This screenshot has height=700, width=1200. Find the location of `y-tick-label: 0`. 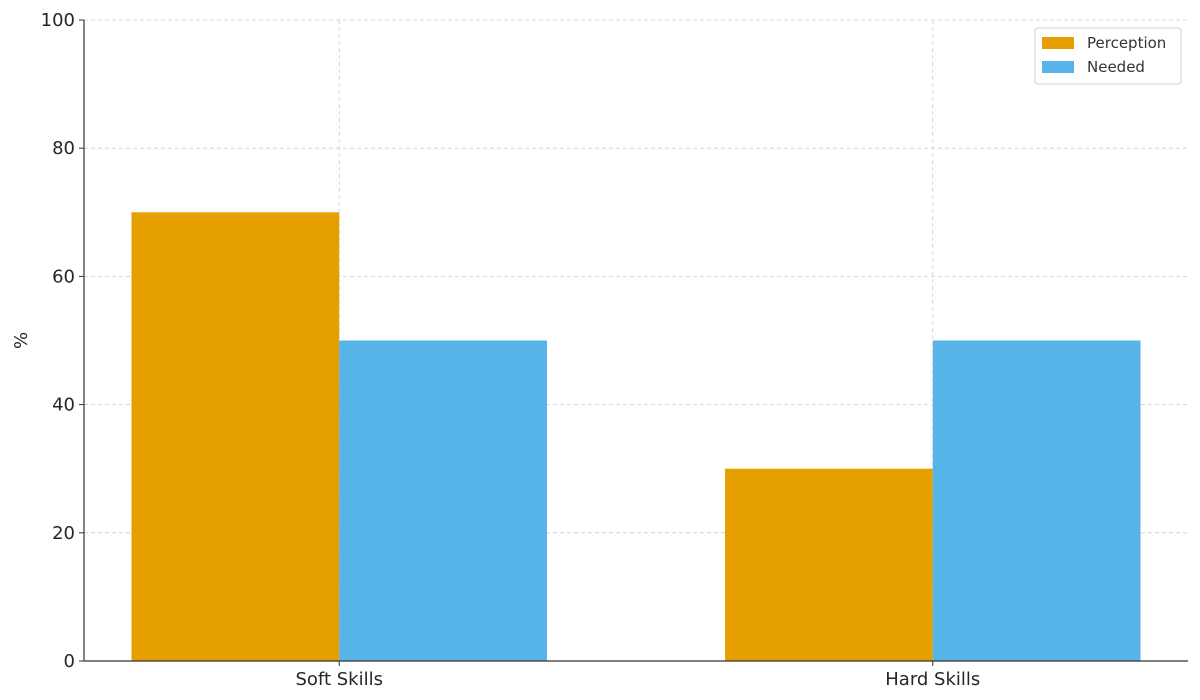

y-tick-label: 0 is located at coordinates (69, 661).